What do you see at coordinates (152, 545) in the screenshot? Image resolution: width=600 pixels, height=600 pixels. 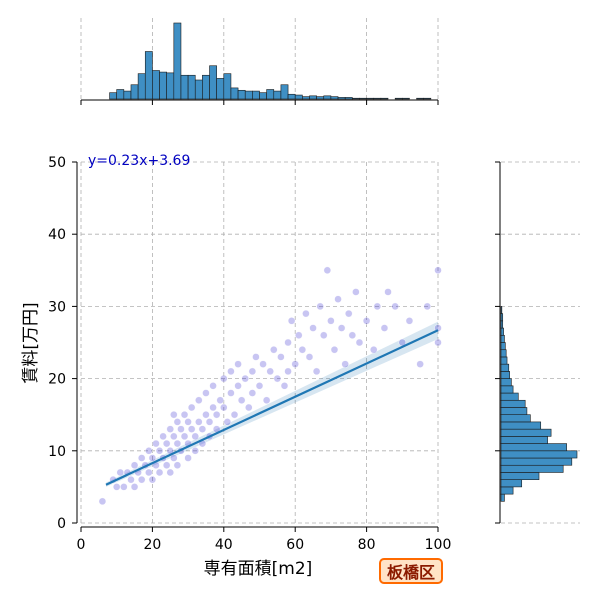 I see `x-tick-label: 20` at bounding box center [152, 545].